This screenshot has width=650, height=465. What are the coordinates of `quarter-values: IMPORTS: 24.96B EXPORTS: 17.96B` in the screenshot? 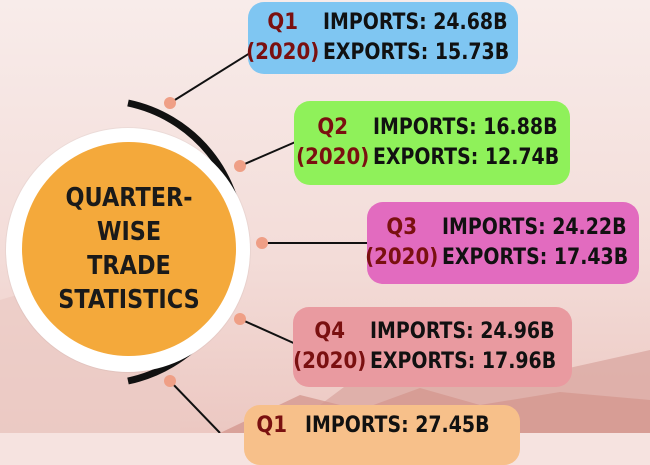 It's located at (463, 347).